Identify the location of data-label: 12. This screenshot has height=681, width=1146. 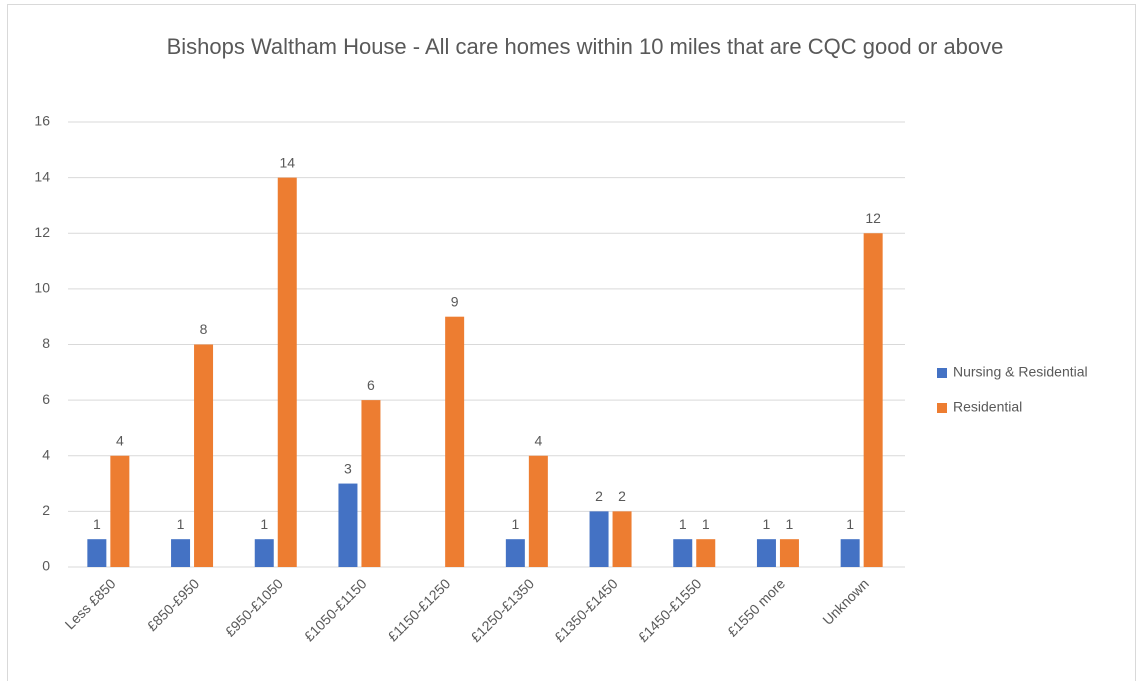
(873, 218).